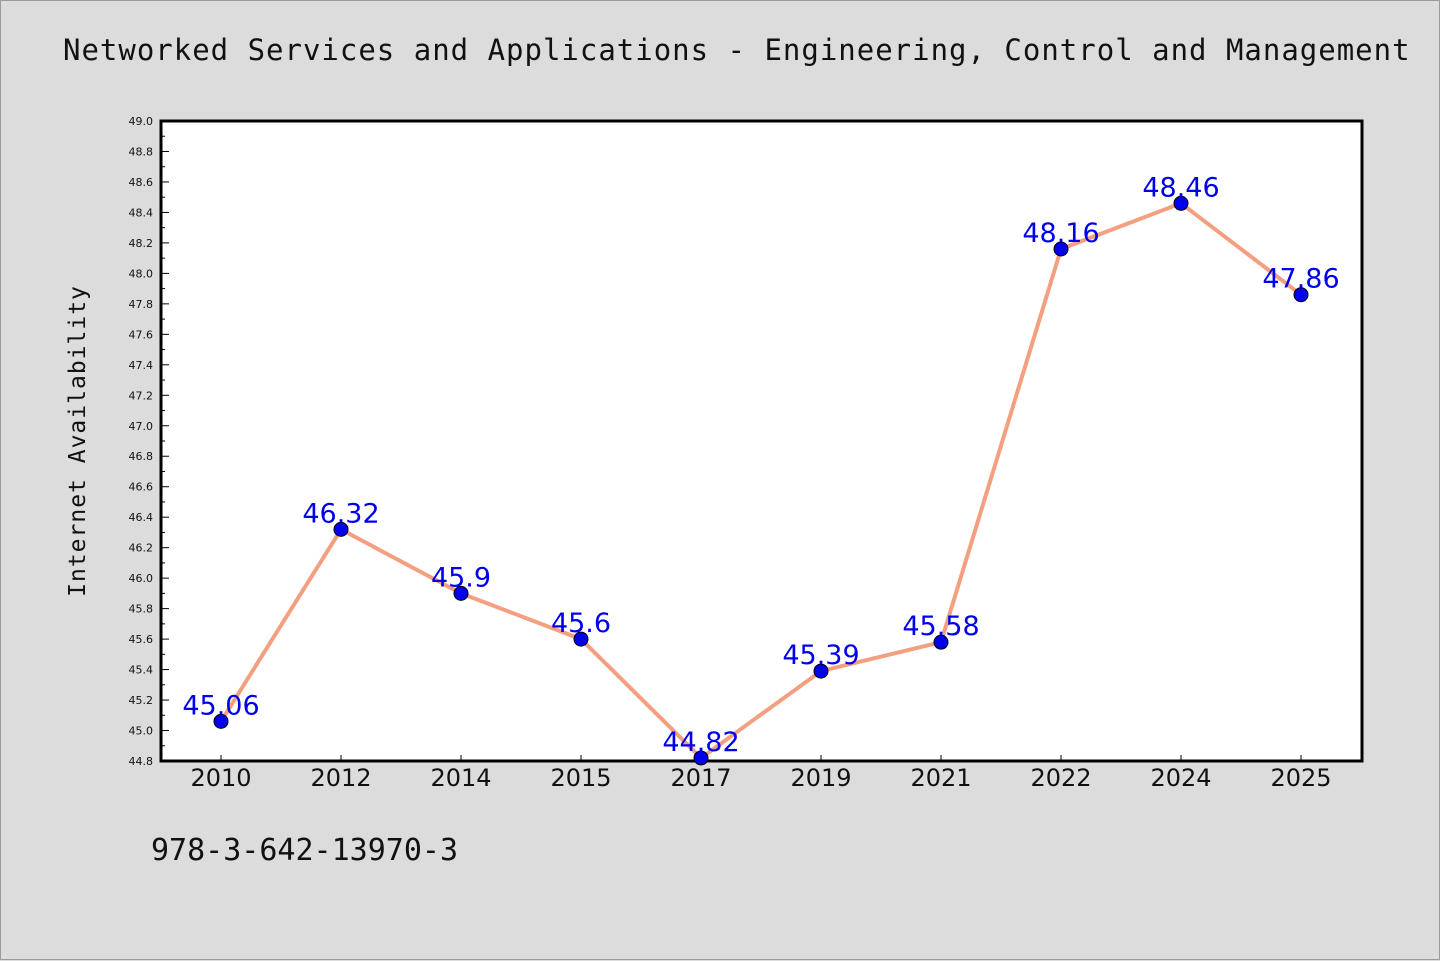  I want to click on y-tick-label: 48.6, so click(141, 182).